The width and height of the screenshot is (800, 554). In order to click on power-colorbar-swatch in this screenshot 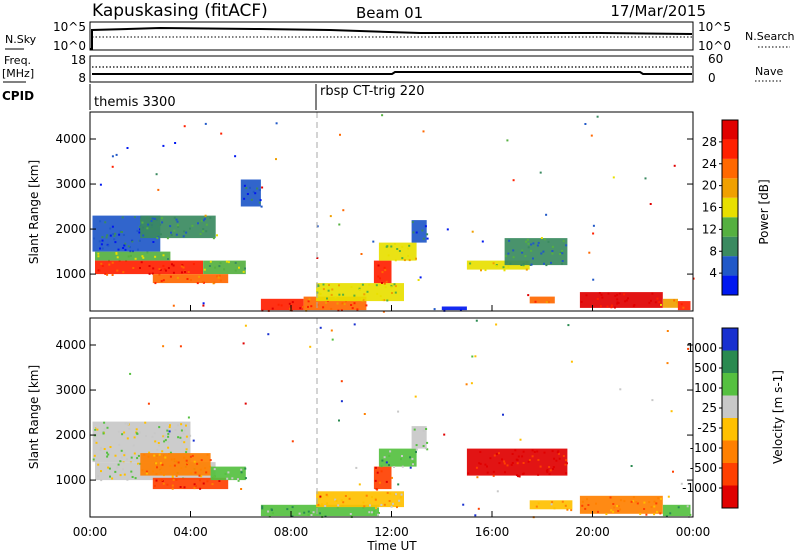, I will do `click(730, 227)`.